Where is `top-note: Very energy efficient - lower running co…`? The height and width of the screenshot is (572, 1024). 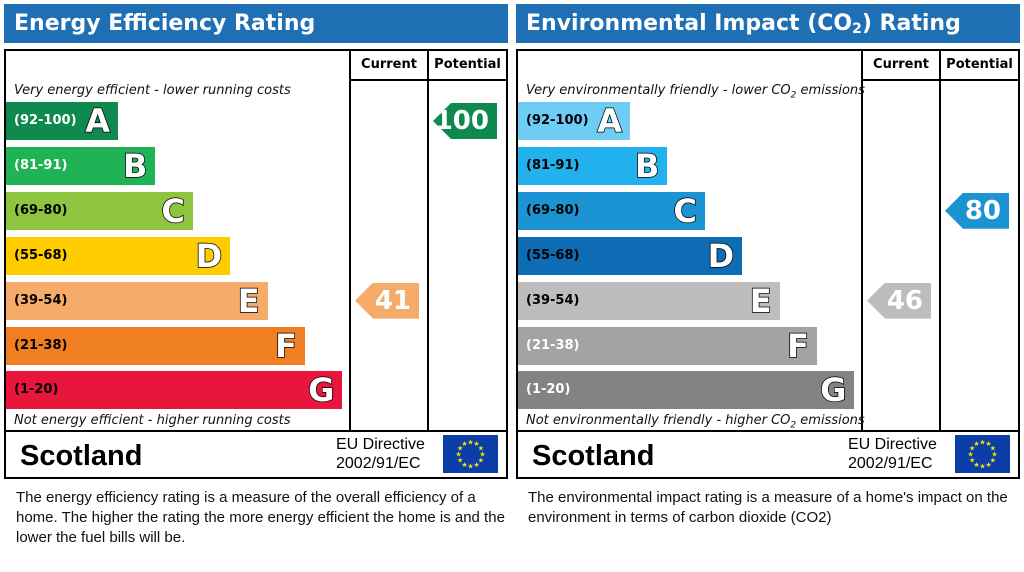
top-note: Very energy efficient - lower running co… is located at coordinates (152, 90).